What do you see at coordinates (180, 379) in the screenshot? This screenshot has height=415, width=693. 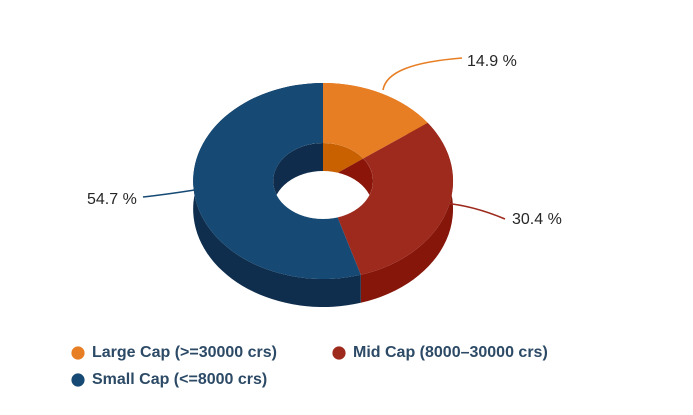 I see `legend-label-small-cap: Small Cap (<=8000 crs)` at bounding box center [180, 379].